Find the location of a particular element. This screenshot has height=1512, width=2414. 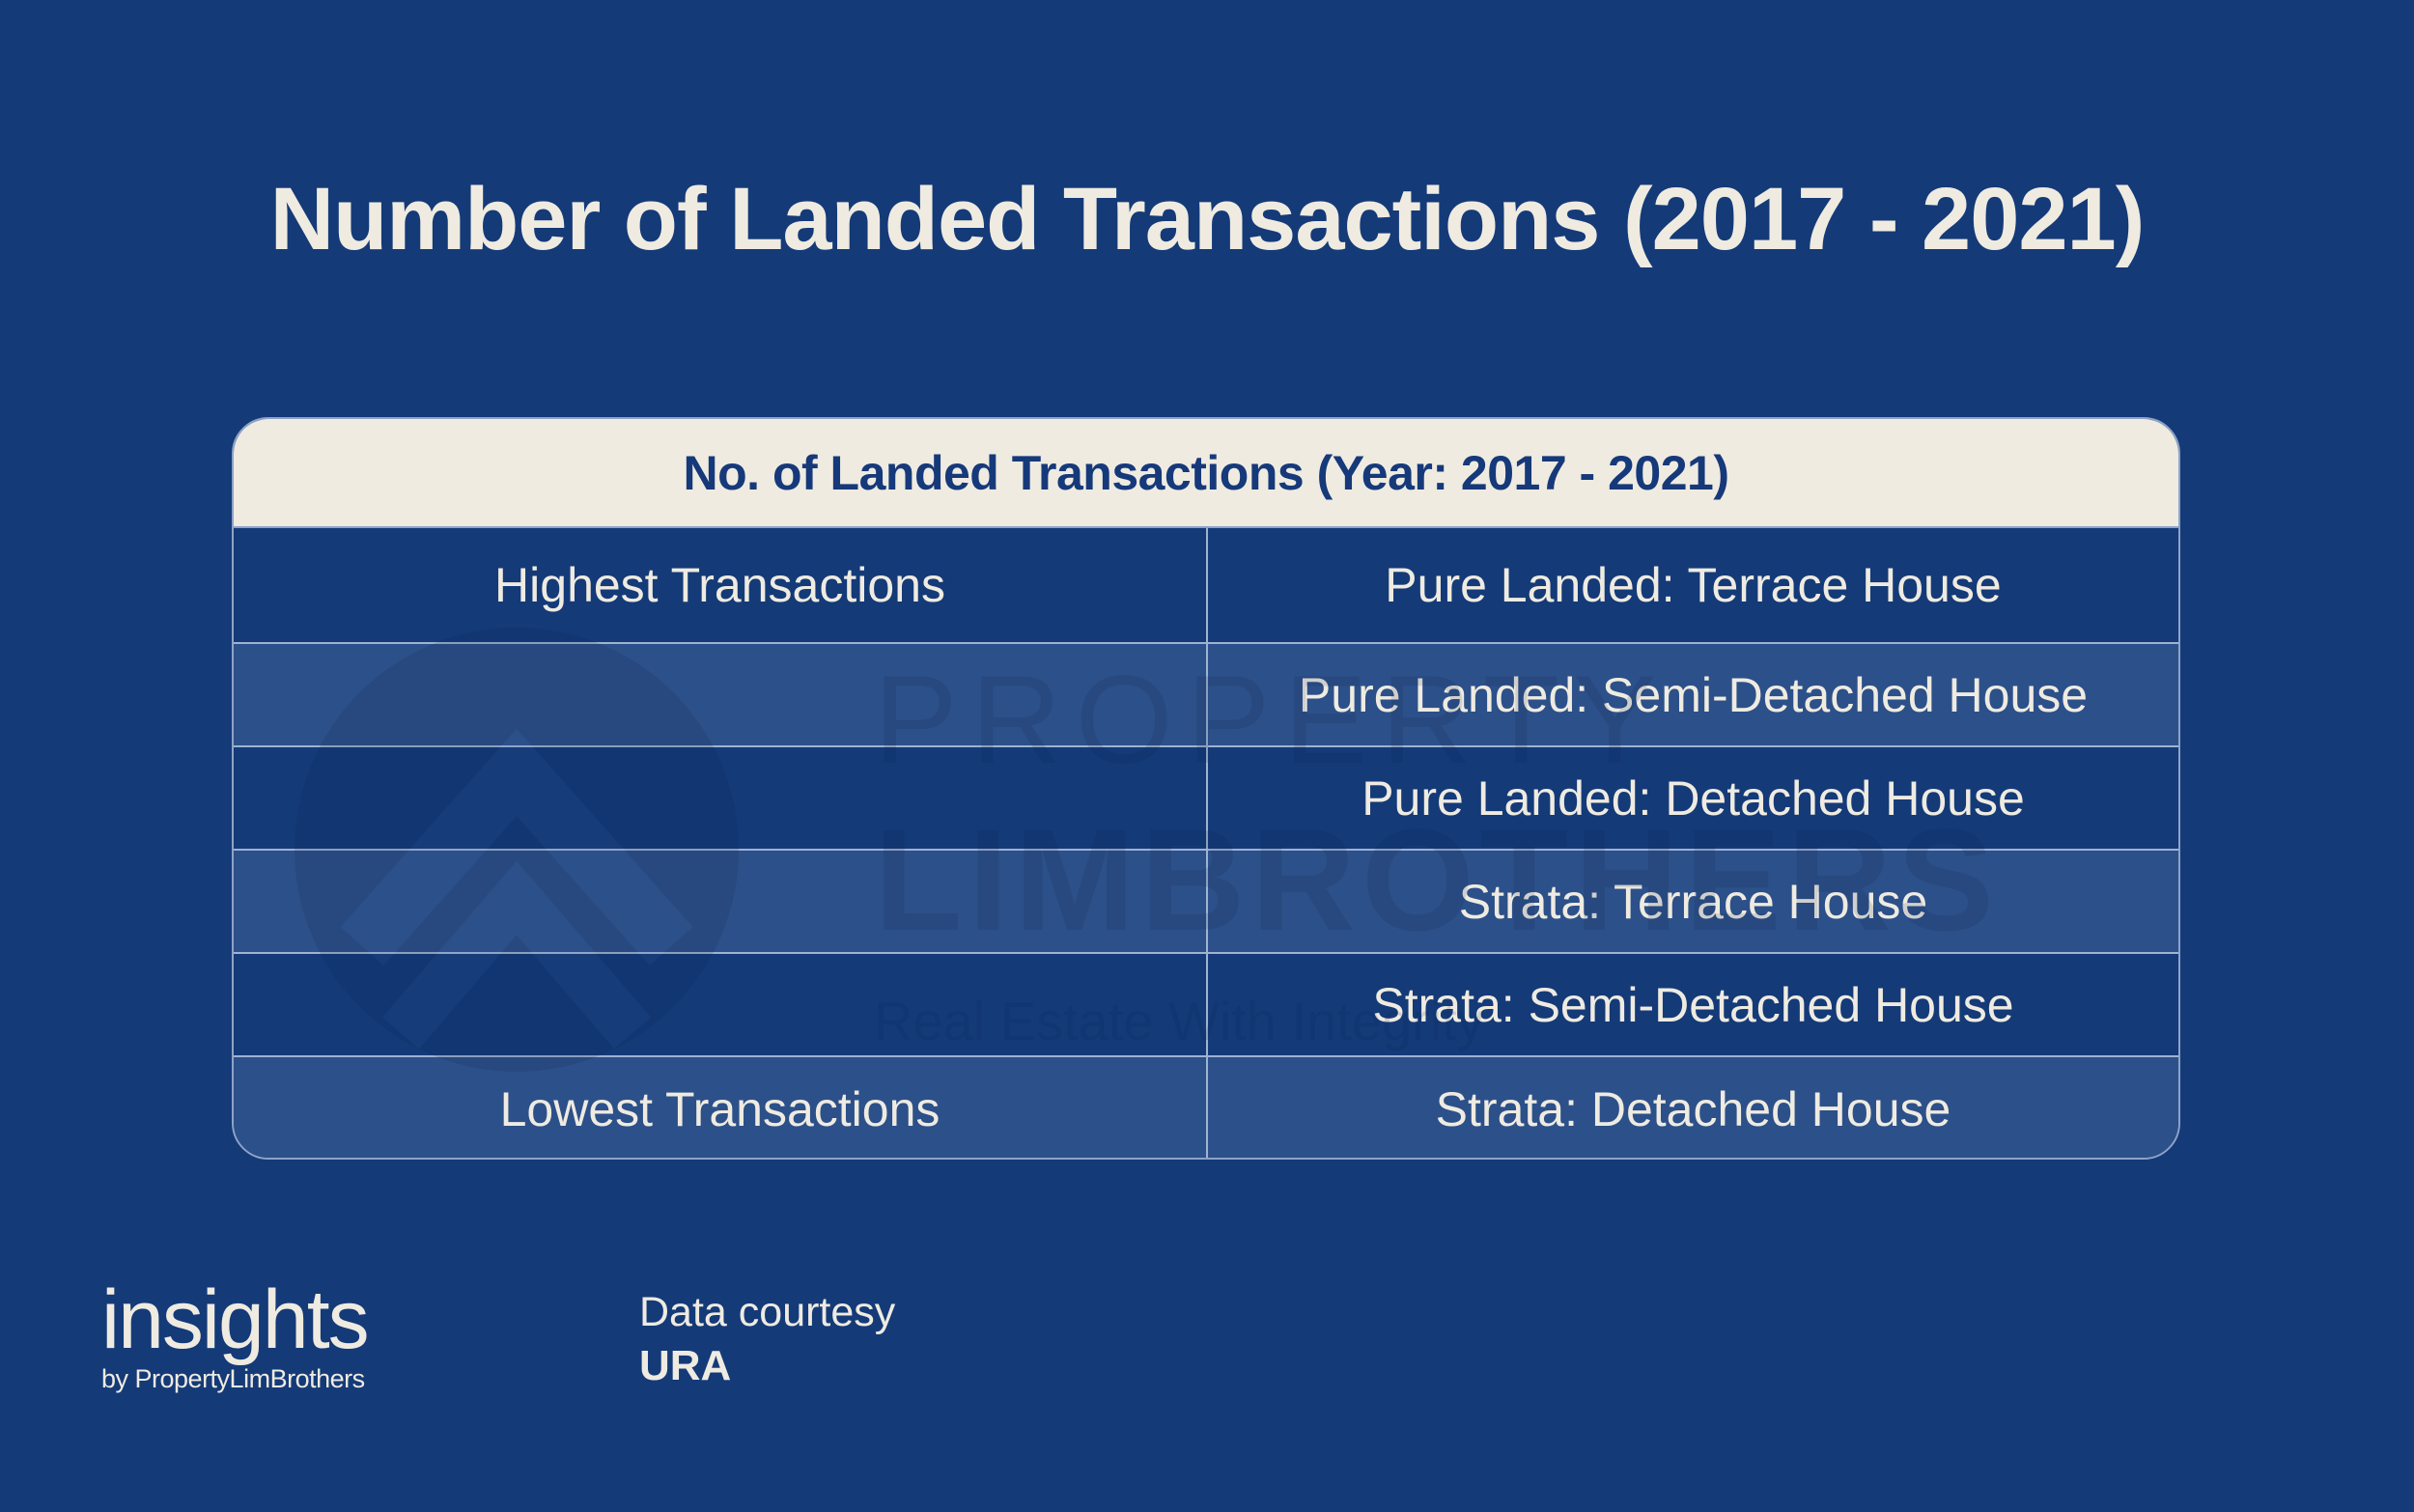

table-row: Pure Landed: Semi-Detached House is located at coordinates (1206, 696).